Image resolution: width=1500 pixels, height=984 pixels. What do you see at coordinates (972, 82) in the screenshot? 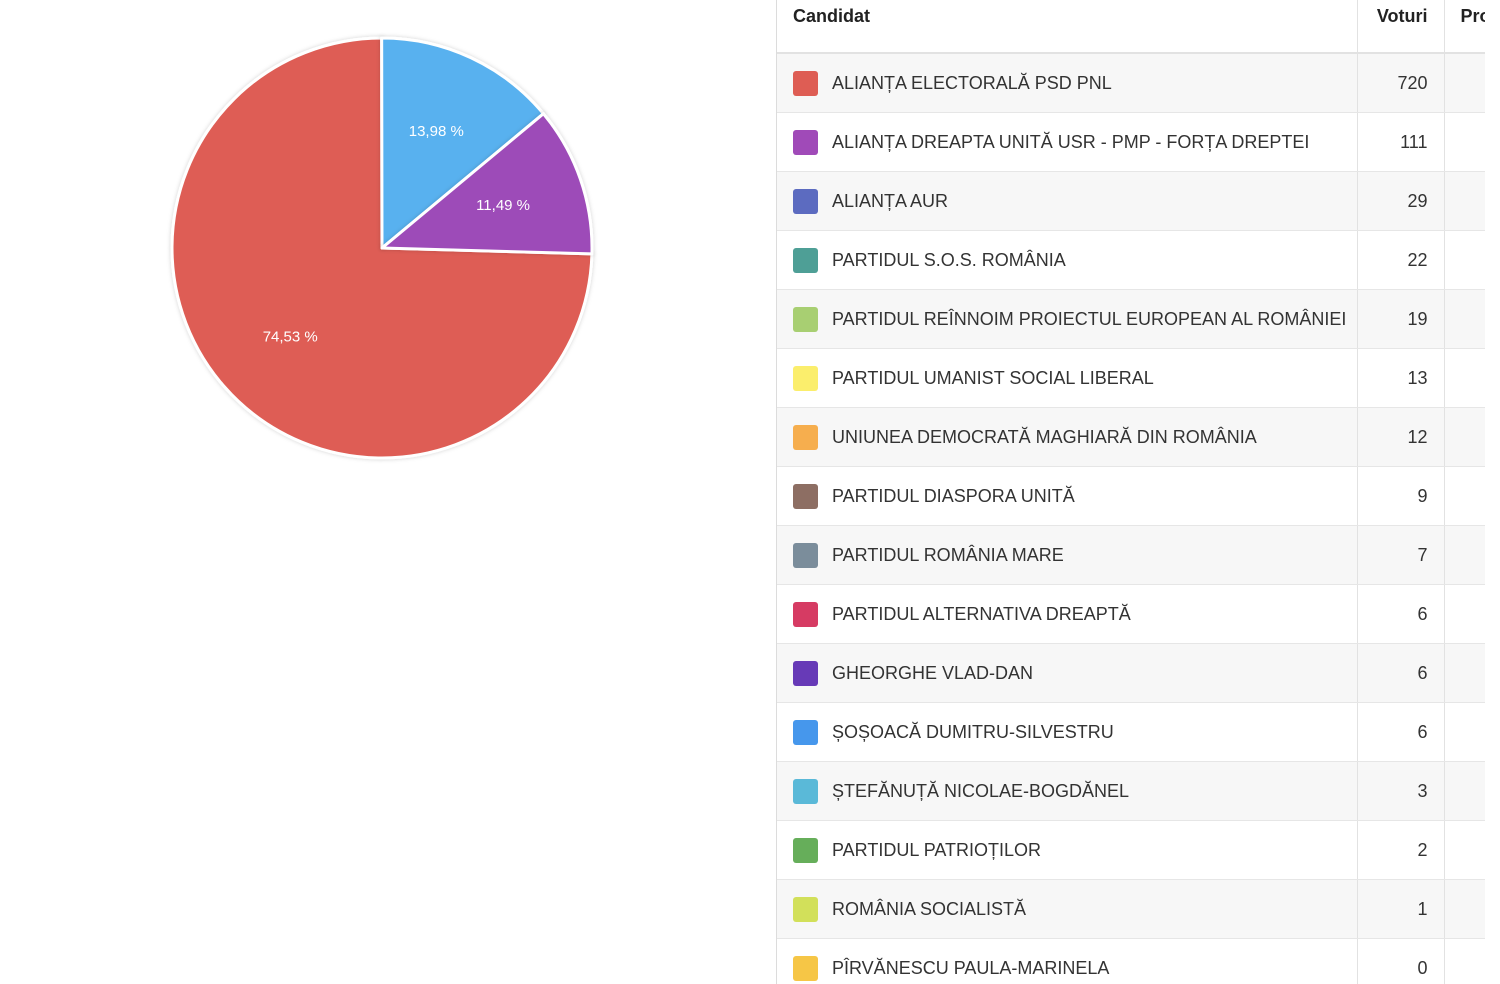
I see `candidate-name: ALIANȚA ELECTORALĂ PSD PNL` at bounding box center [972, 82].